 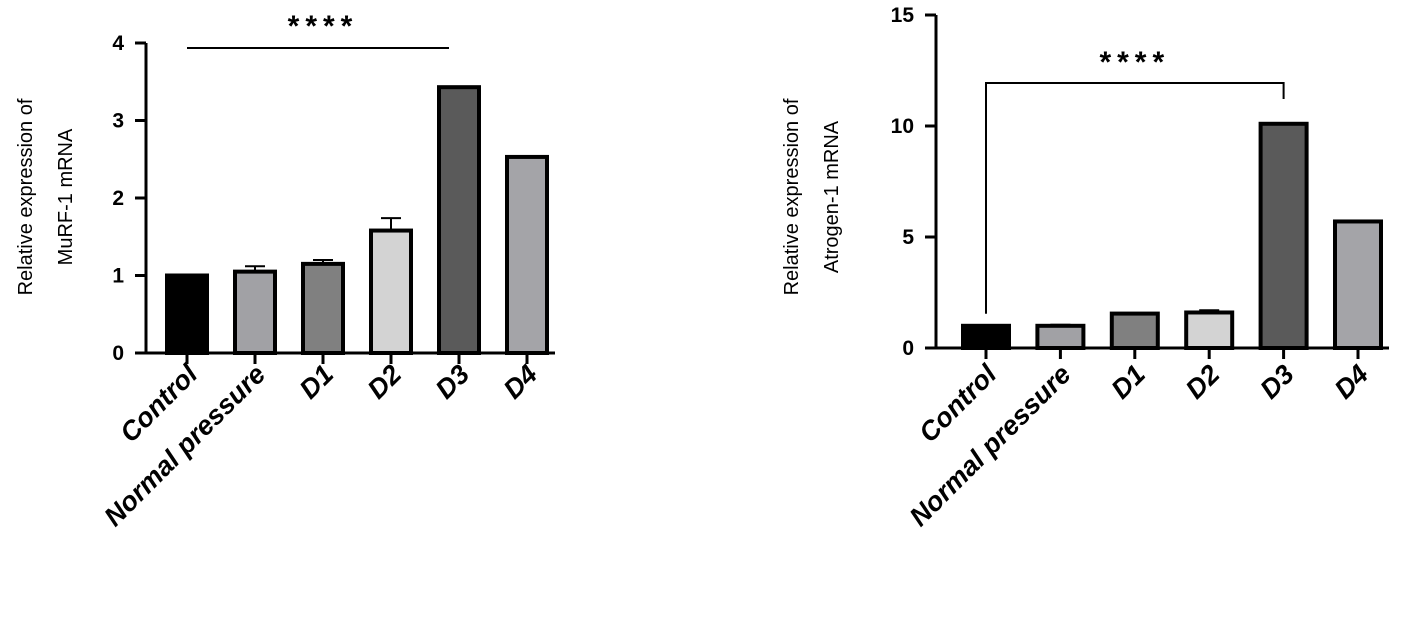 What do you see at coordinates (1135, 198) in the screenshot?
I see `significance-bracket` at bounding box center [1135, 198].